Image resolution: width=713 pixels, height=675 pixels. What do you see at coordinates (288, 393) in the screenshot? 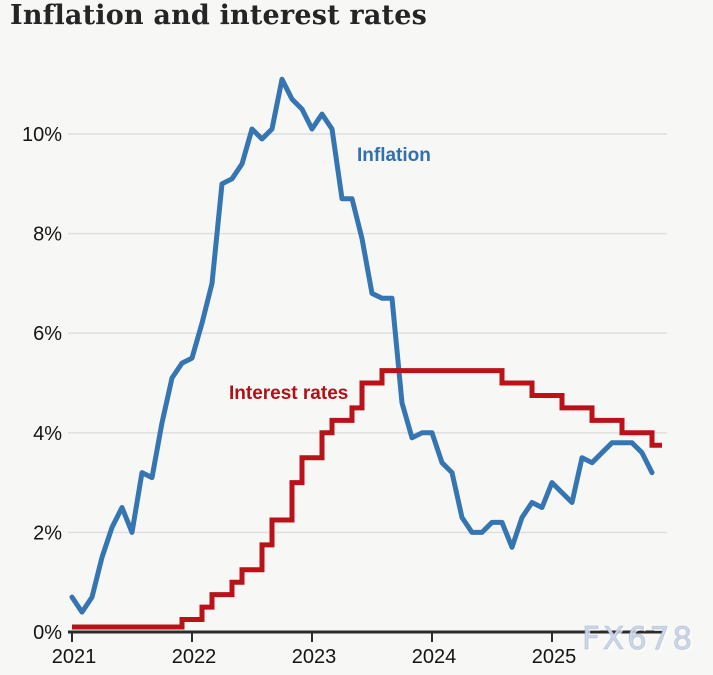
I see `series-label-interest-rates: Interest rates` at bounding box center [288, 393].